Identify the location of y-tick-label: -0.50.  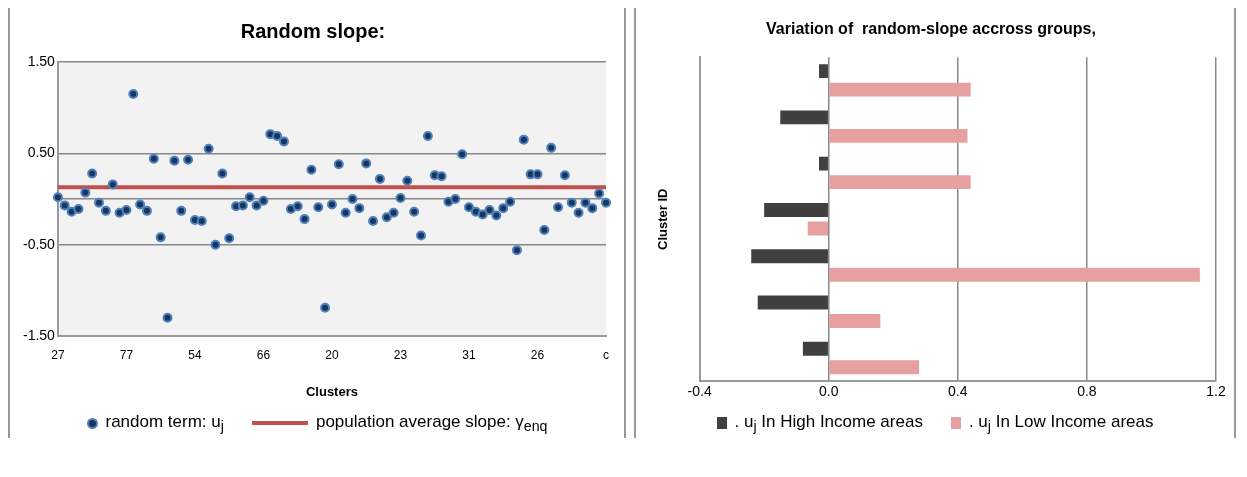
(39, 243).